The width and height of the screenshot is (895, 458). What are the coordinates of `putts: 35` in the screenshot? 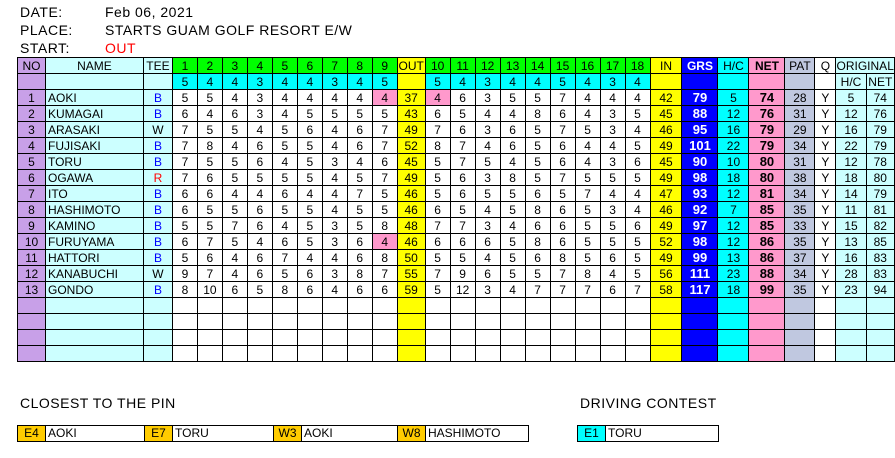 It's located at (800, 209).